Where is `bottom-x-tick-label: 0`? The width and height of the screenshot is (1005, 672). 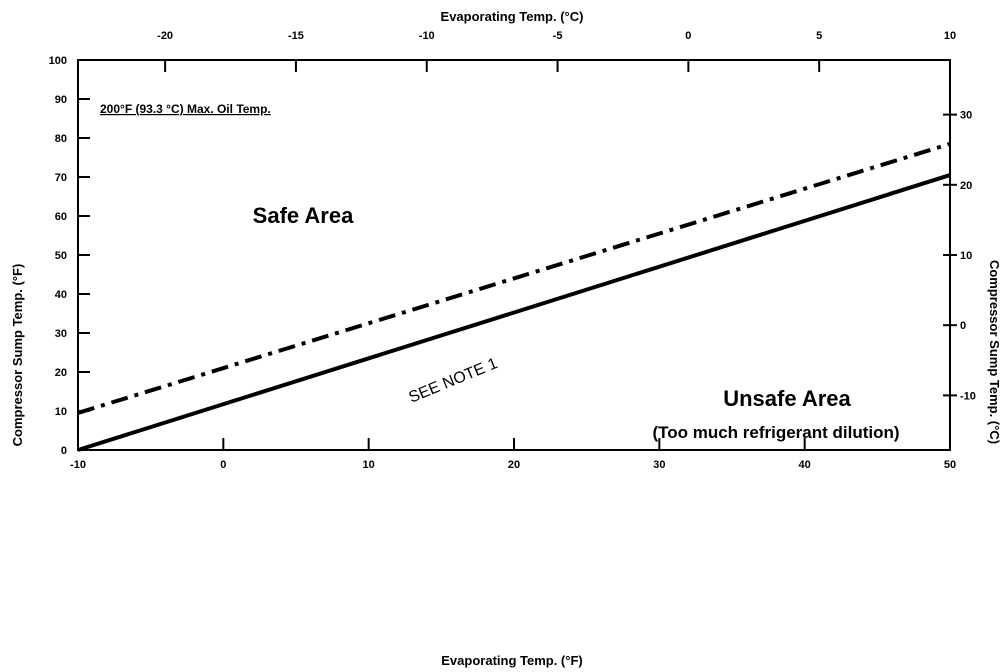
bottom-x-tick-label: 0 is located at coordinates (223, 465).